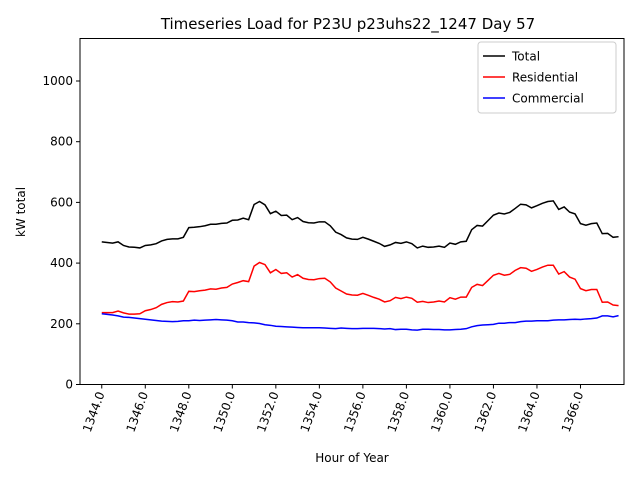  Describe the element at coordinates (486, 412) in the screenshot. I see `x-tick-label: 1362.0` at that location.